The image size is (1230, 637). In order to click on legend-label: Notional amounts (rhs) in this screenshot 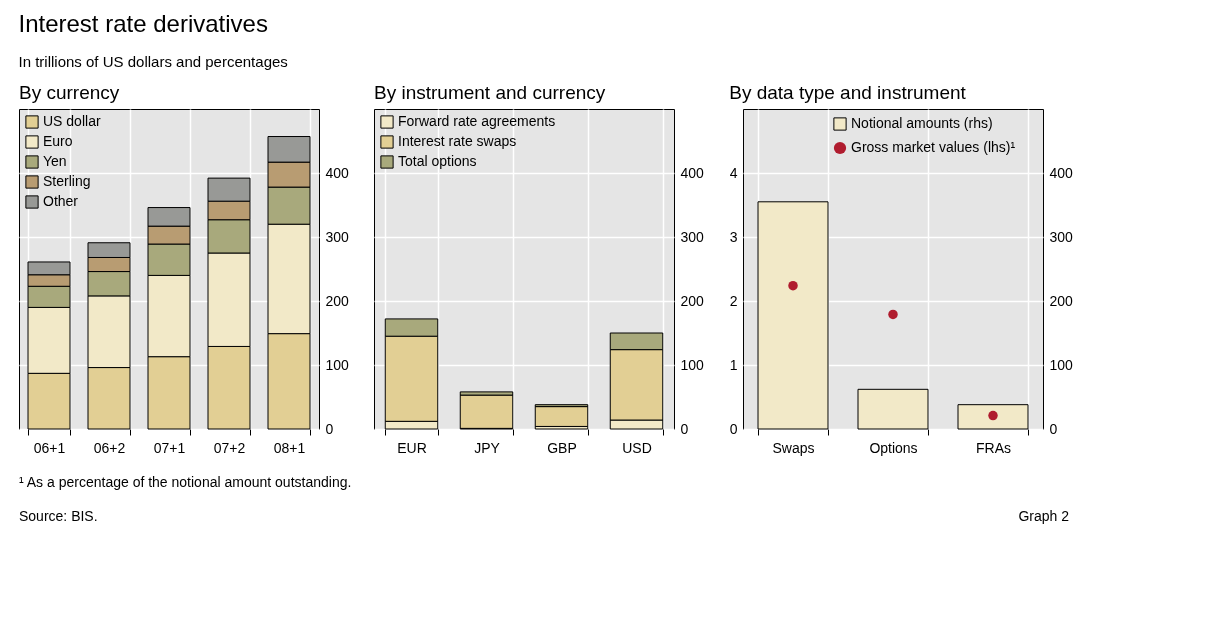, I will do `click(922, 123)`.